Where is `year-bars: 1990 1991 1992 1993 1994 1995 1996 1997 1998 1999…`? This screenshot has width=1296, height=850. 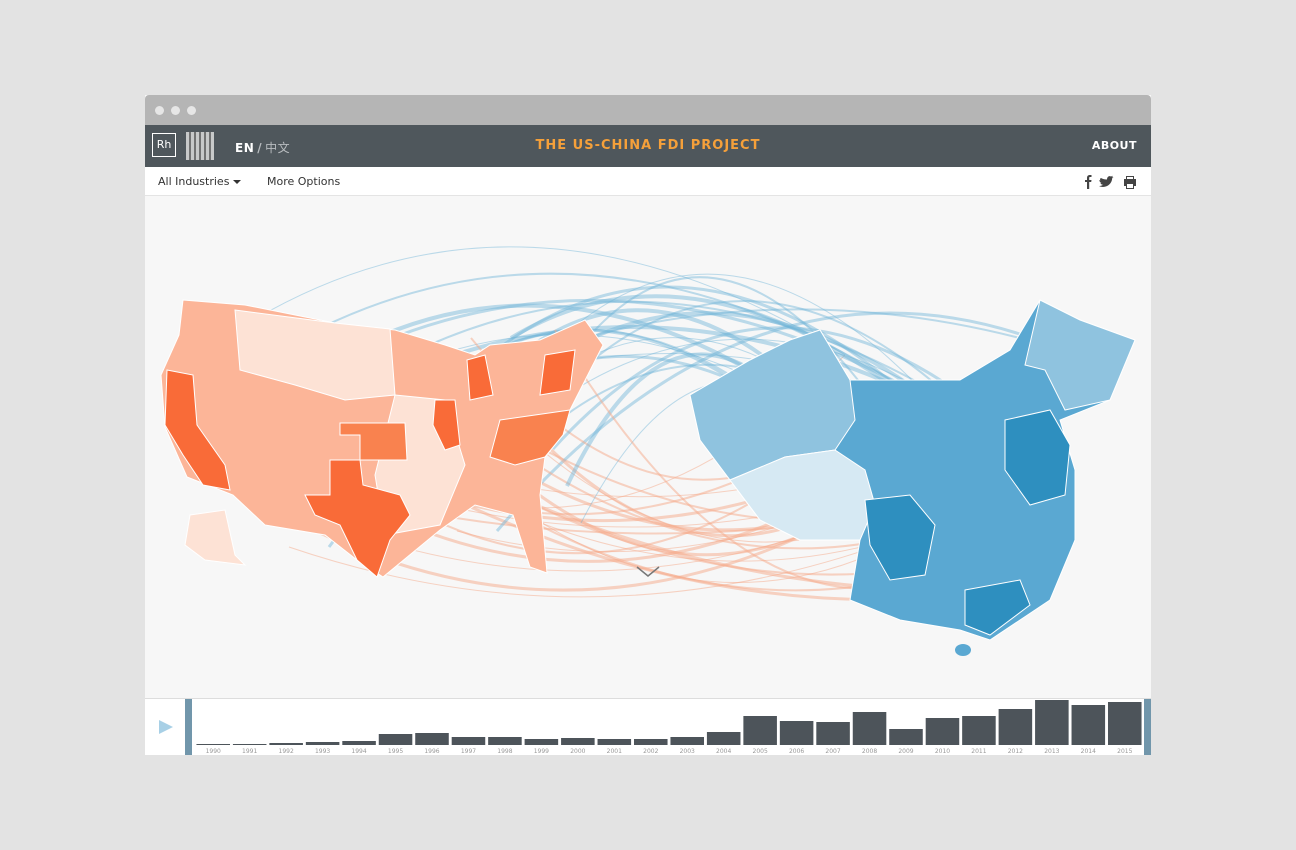 year-bars: 1990 1991 1992 1993 1994 1995 1996 1997 1998 1999… is located at coordinates (669, 727).